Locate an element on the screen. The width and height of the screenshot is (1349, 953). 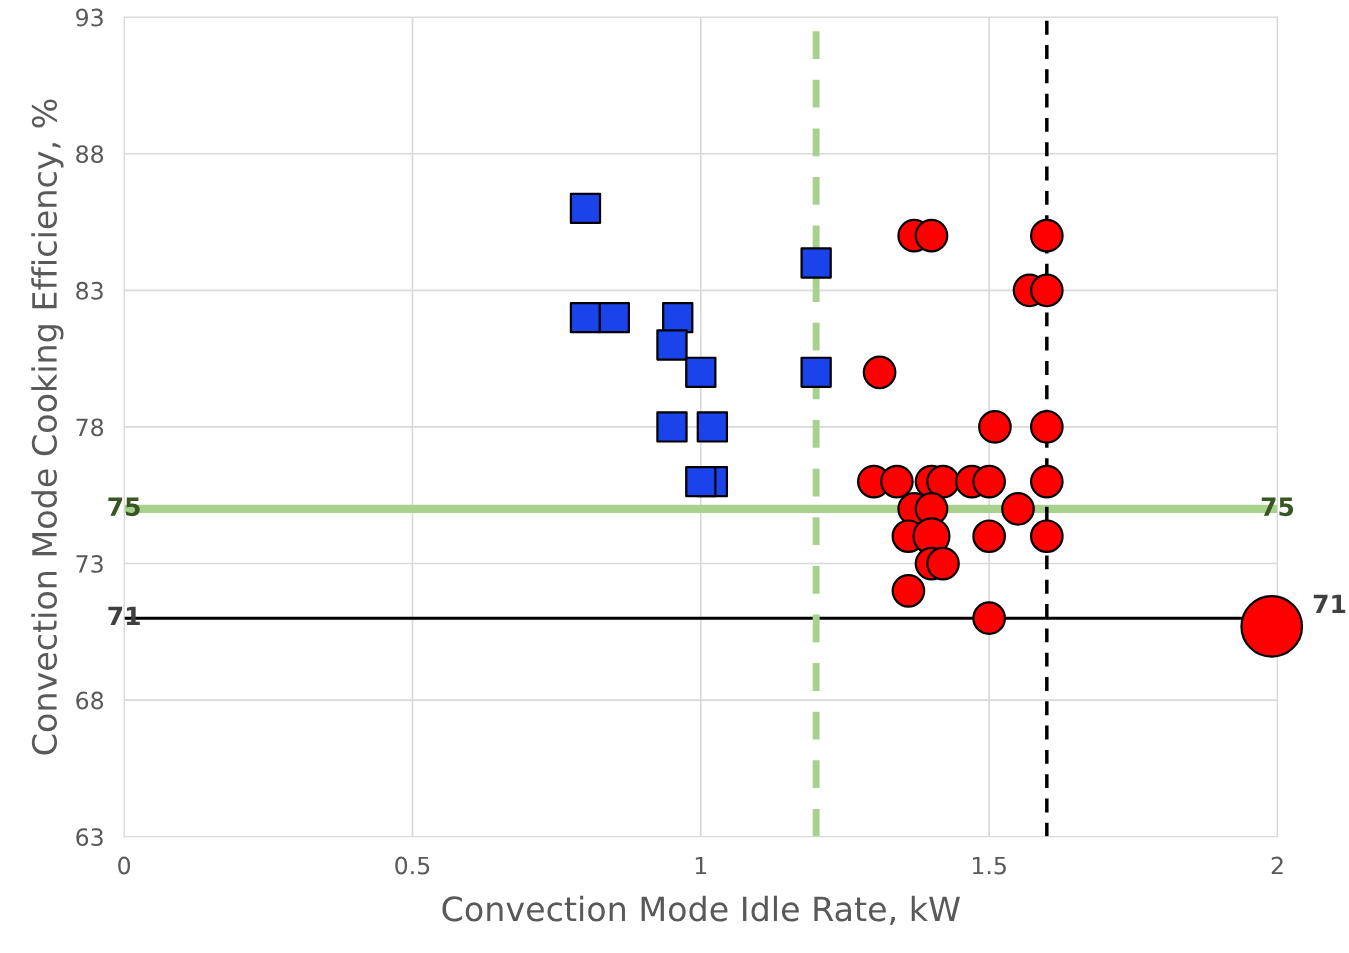
y-tick-label: 78 is located at coordinates (90, 427).